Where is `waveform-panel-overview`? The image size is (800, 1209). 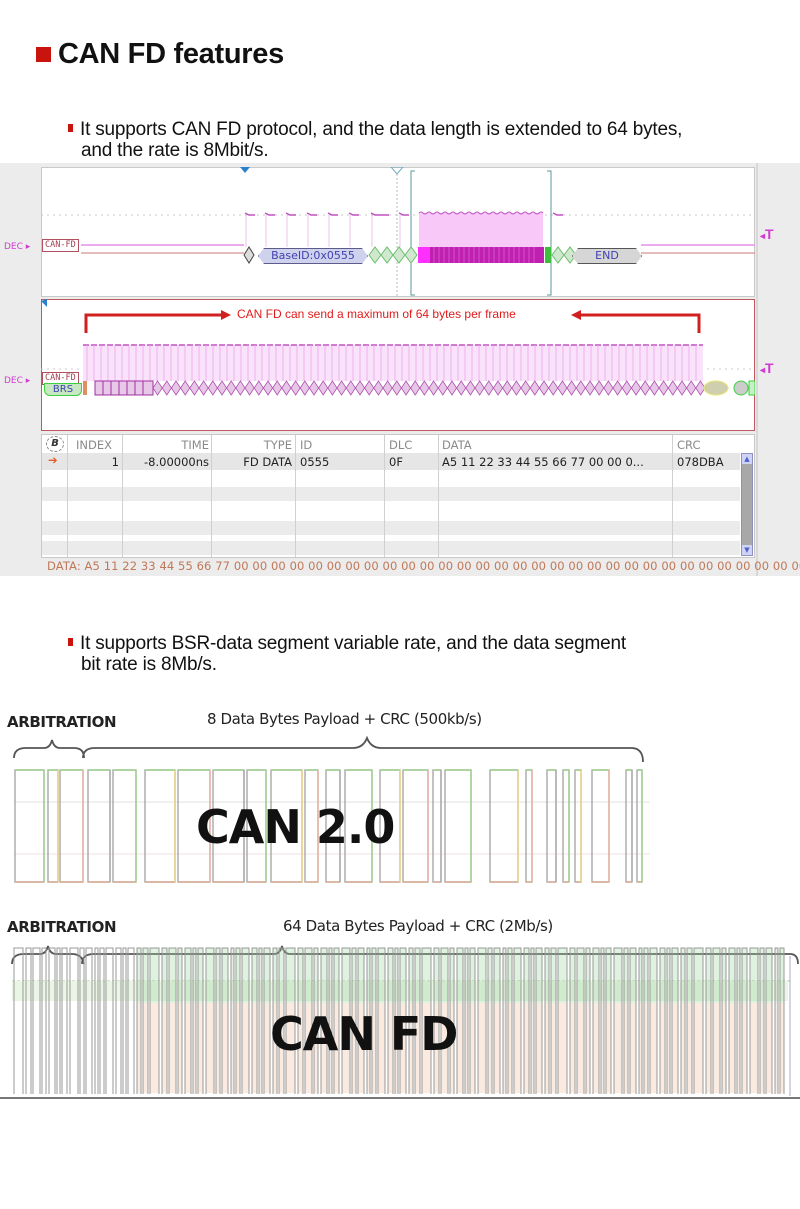
waveform-panel-overview is located at coordinates (398, 232).